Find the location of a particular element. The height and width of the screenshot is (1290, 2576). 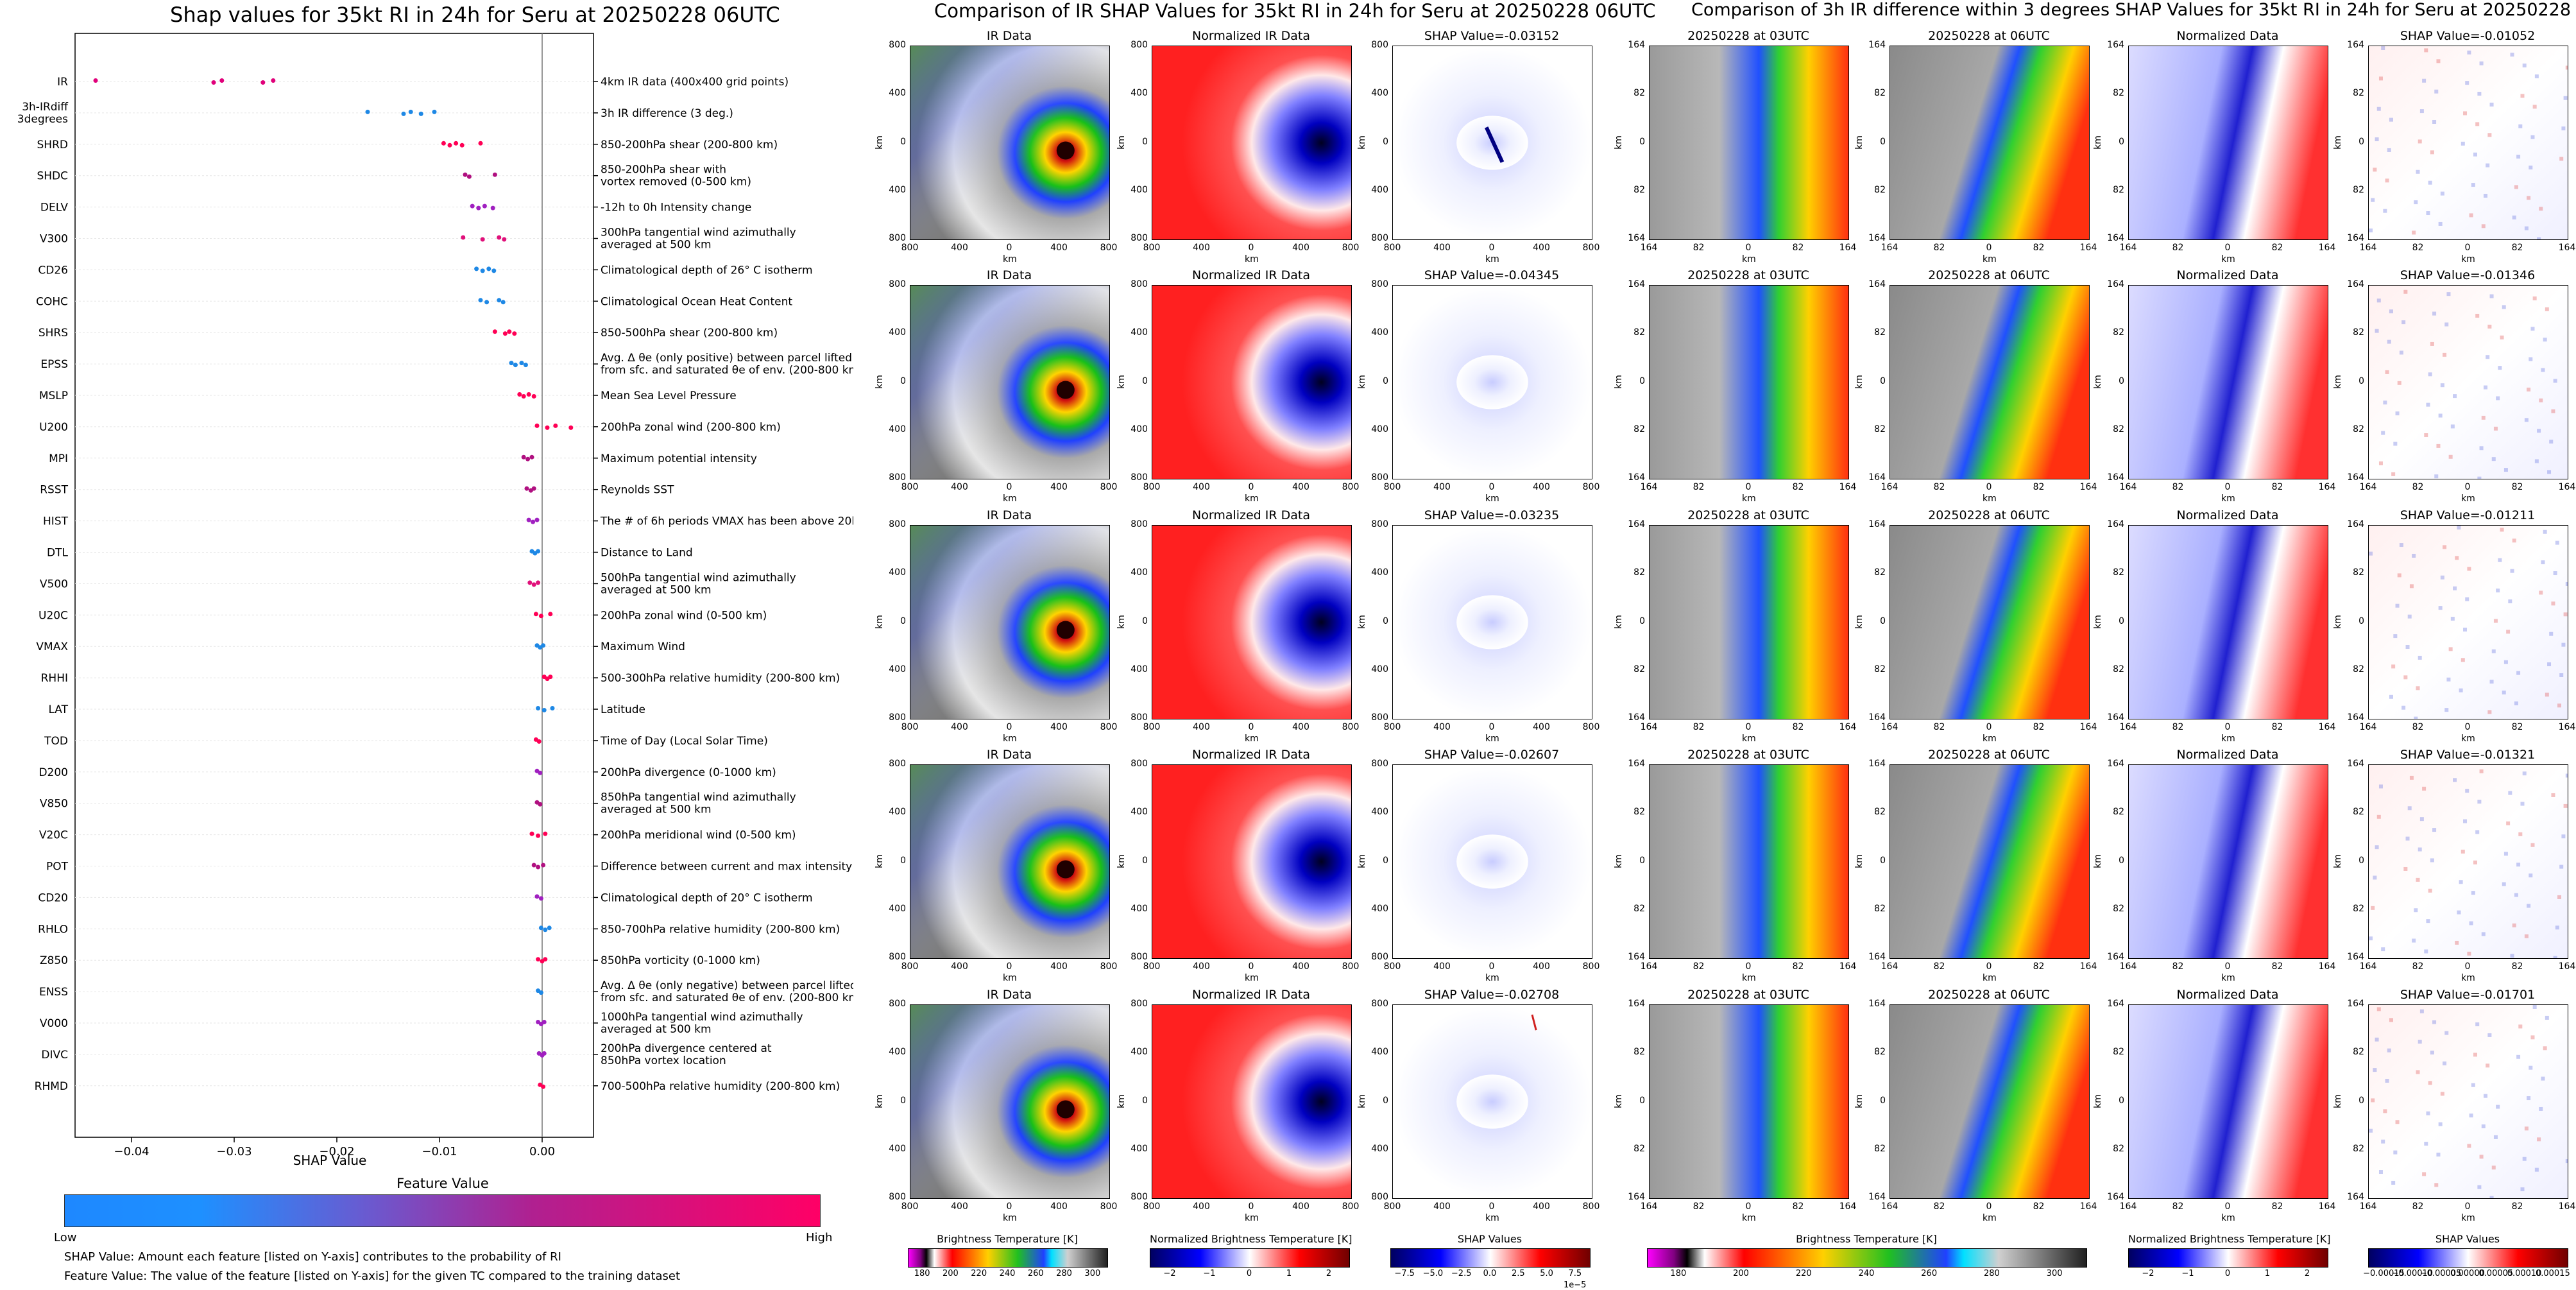

x-tick-label: −0.03 is located at coordinates (234, 1151).